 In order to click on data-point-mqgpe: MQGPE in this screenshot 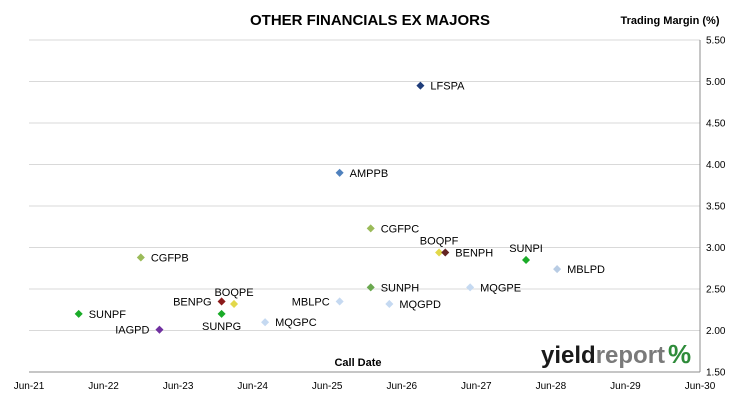, I will do `click(493, 288)`.